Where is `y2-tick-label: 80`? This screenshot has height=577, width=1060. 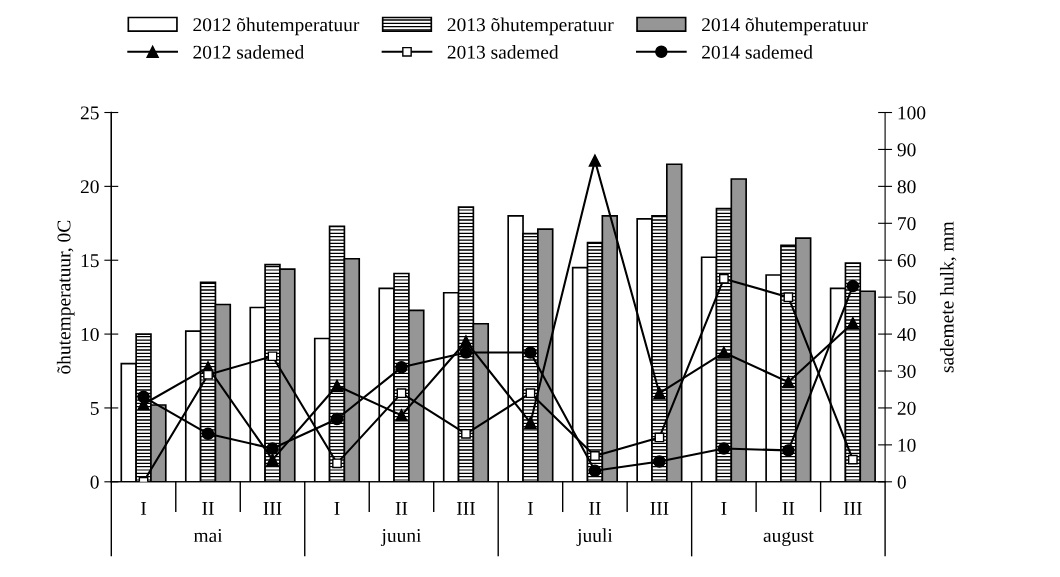
y2-tick-label: 80 is located at coordinates (906, 187).